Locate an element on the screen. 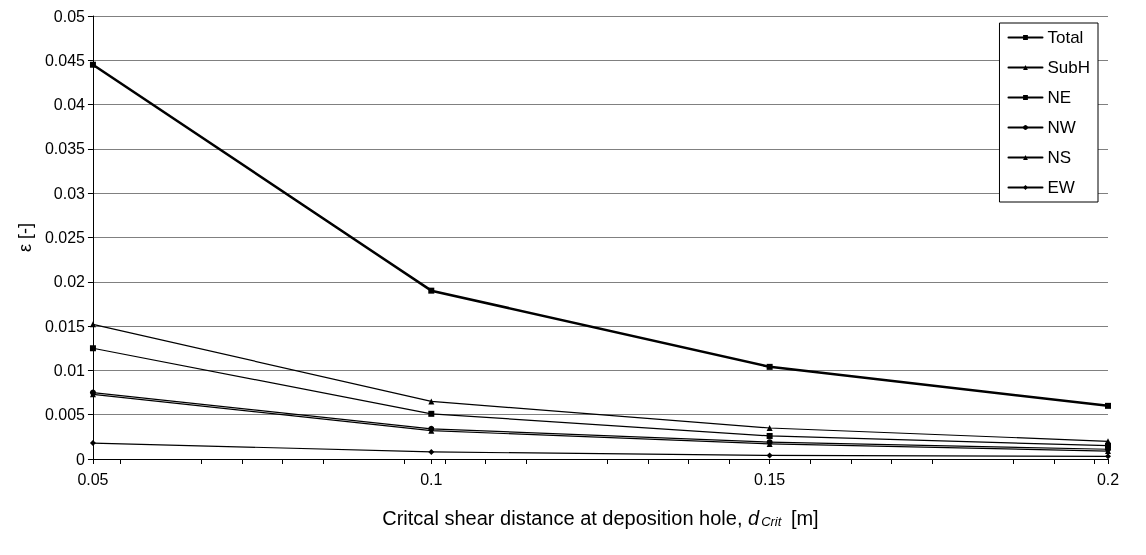  y-tick-label: 0.05 is located at coordinates (69, 16).